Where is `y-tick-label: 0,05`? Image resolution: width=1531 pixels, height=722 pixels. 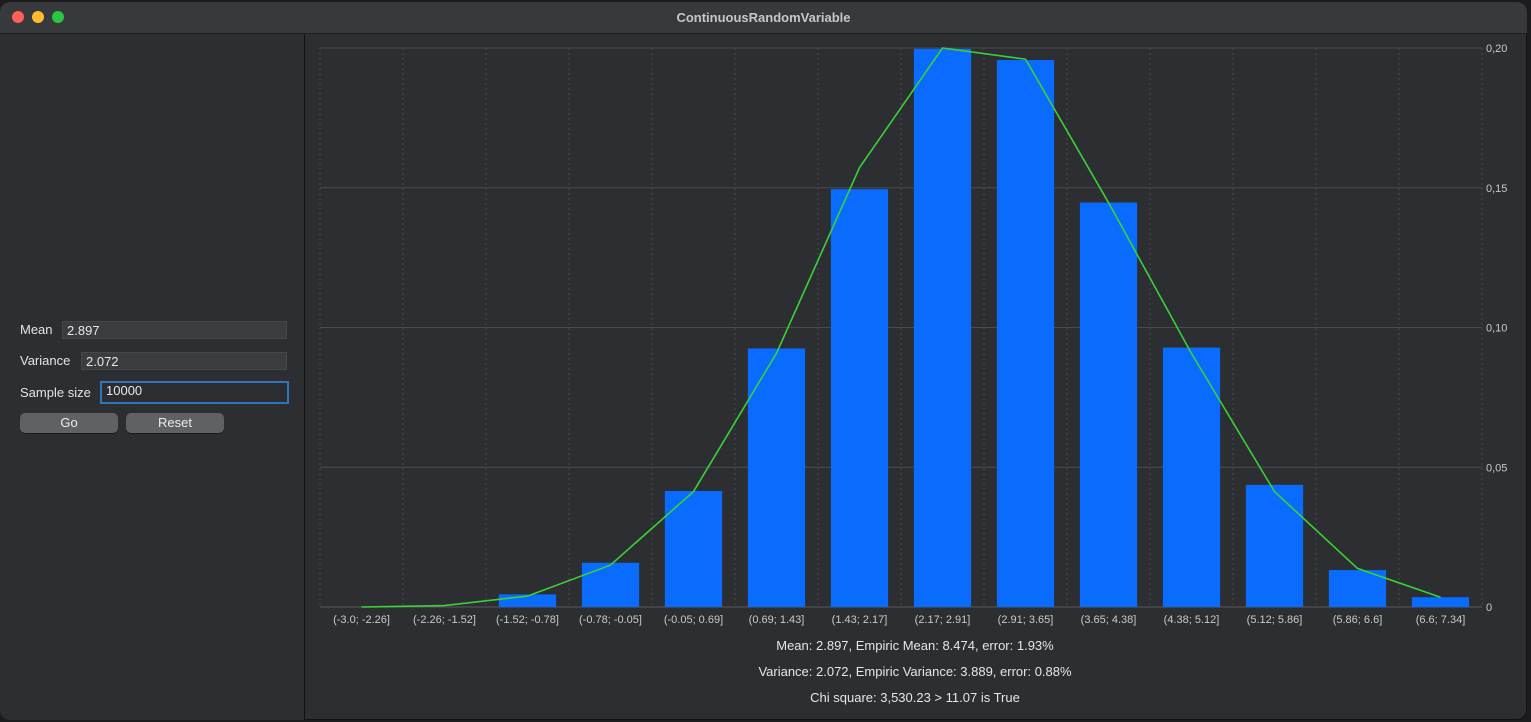
y-tick-label: 0,05 is located at coordinates (1496, 468).